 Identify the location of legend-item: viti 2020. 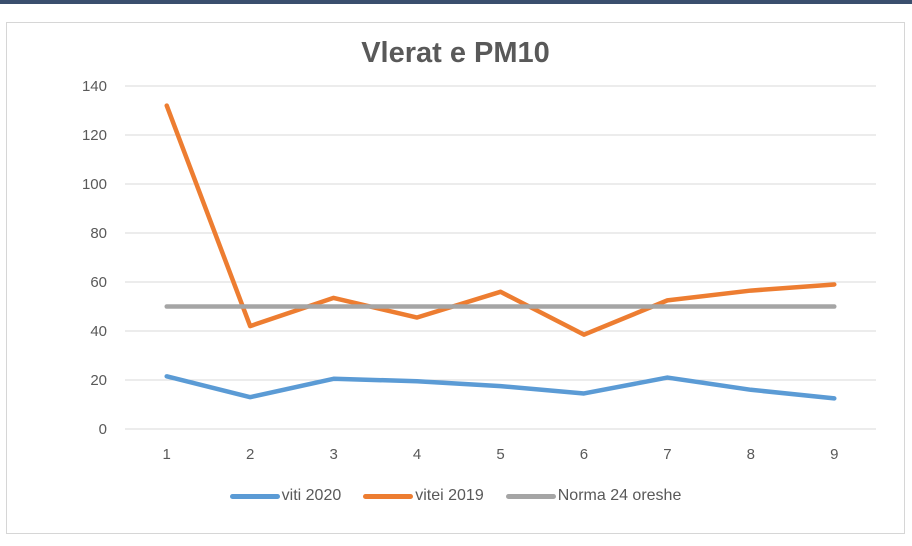
(285, 496).